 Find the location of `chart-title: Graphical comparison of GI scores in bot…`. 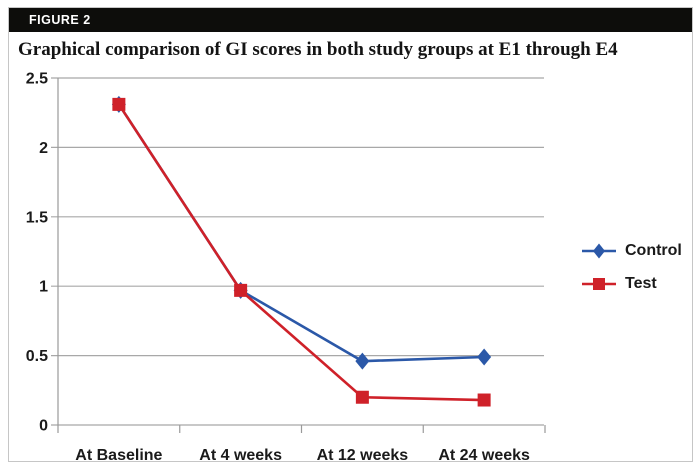

chart-title: Graphical comparison of GI scores in bot… is located at coordinates (318, 49).